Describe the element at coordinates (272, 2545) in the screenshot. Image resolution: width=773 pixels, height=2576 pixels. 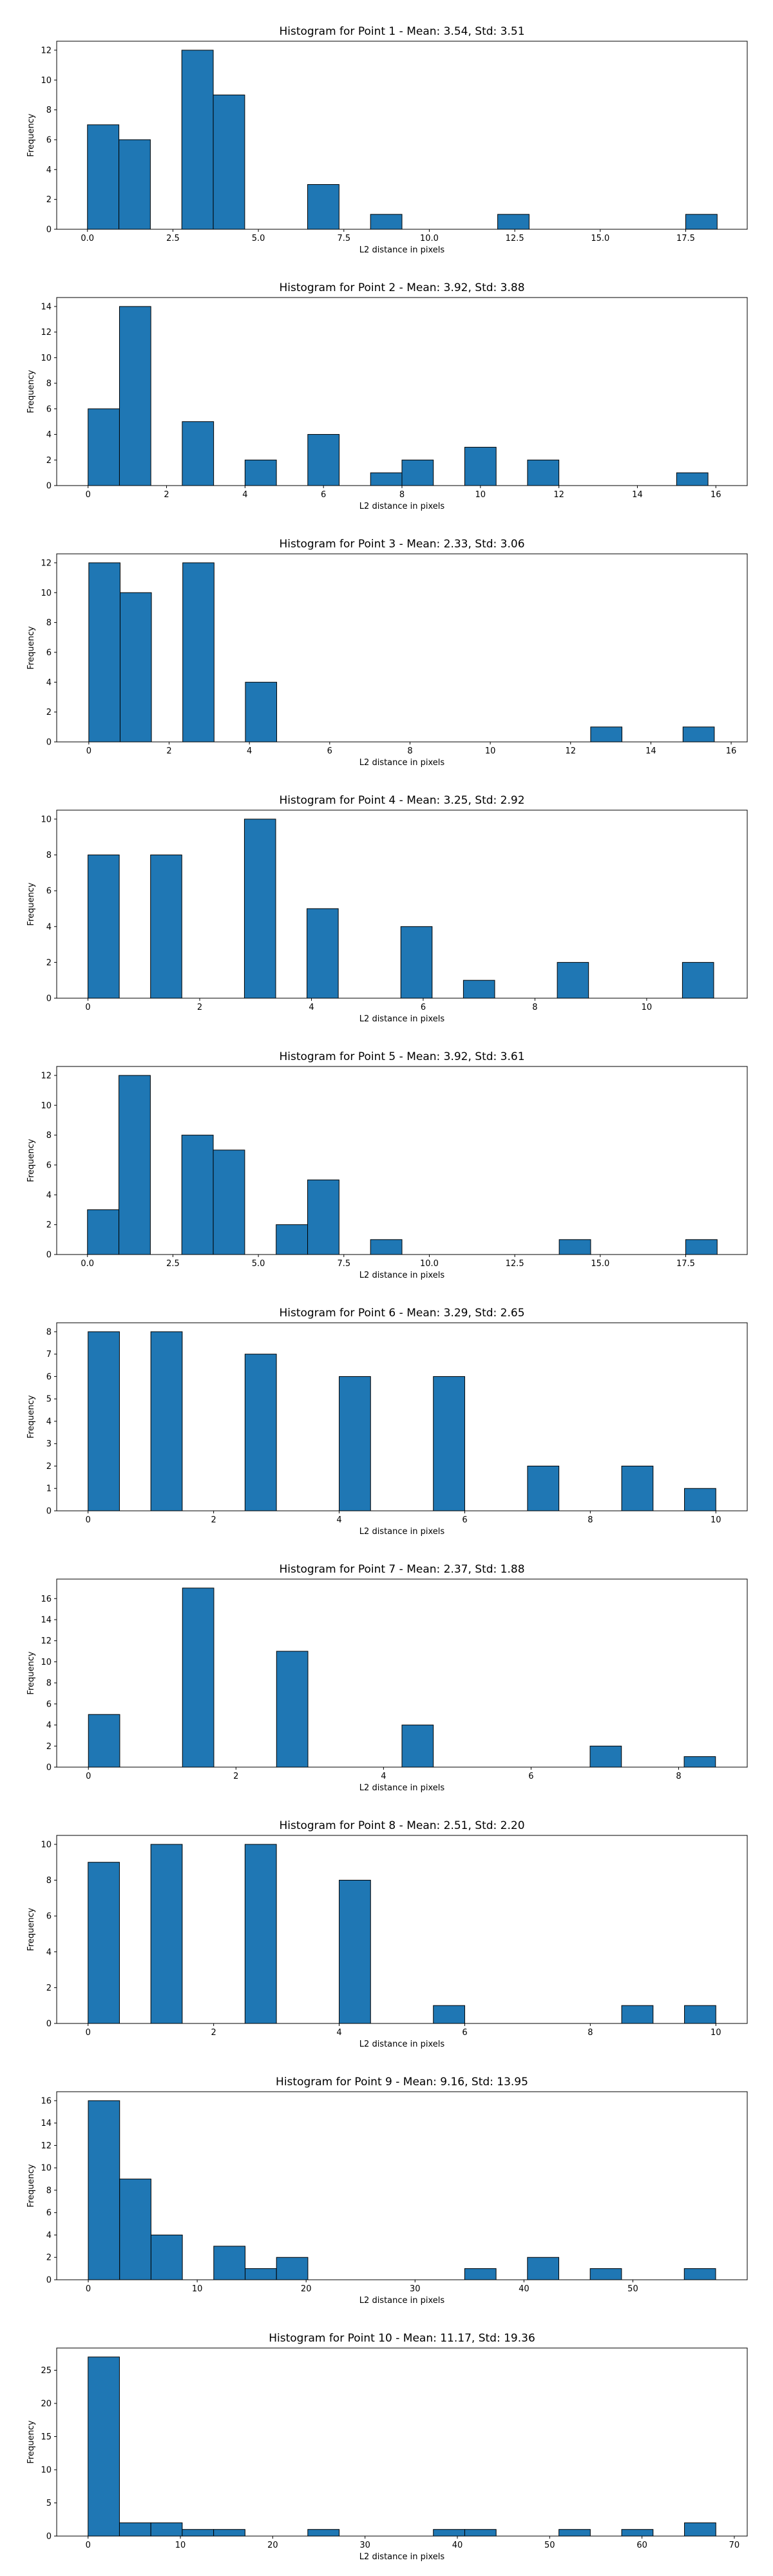
I see `x-tick-label: 20` at that location.